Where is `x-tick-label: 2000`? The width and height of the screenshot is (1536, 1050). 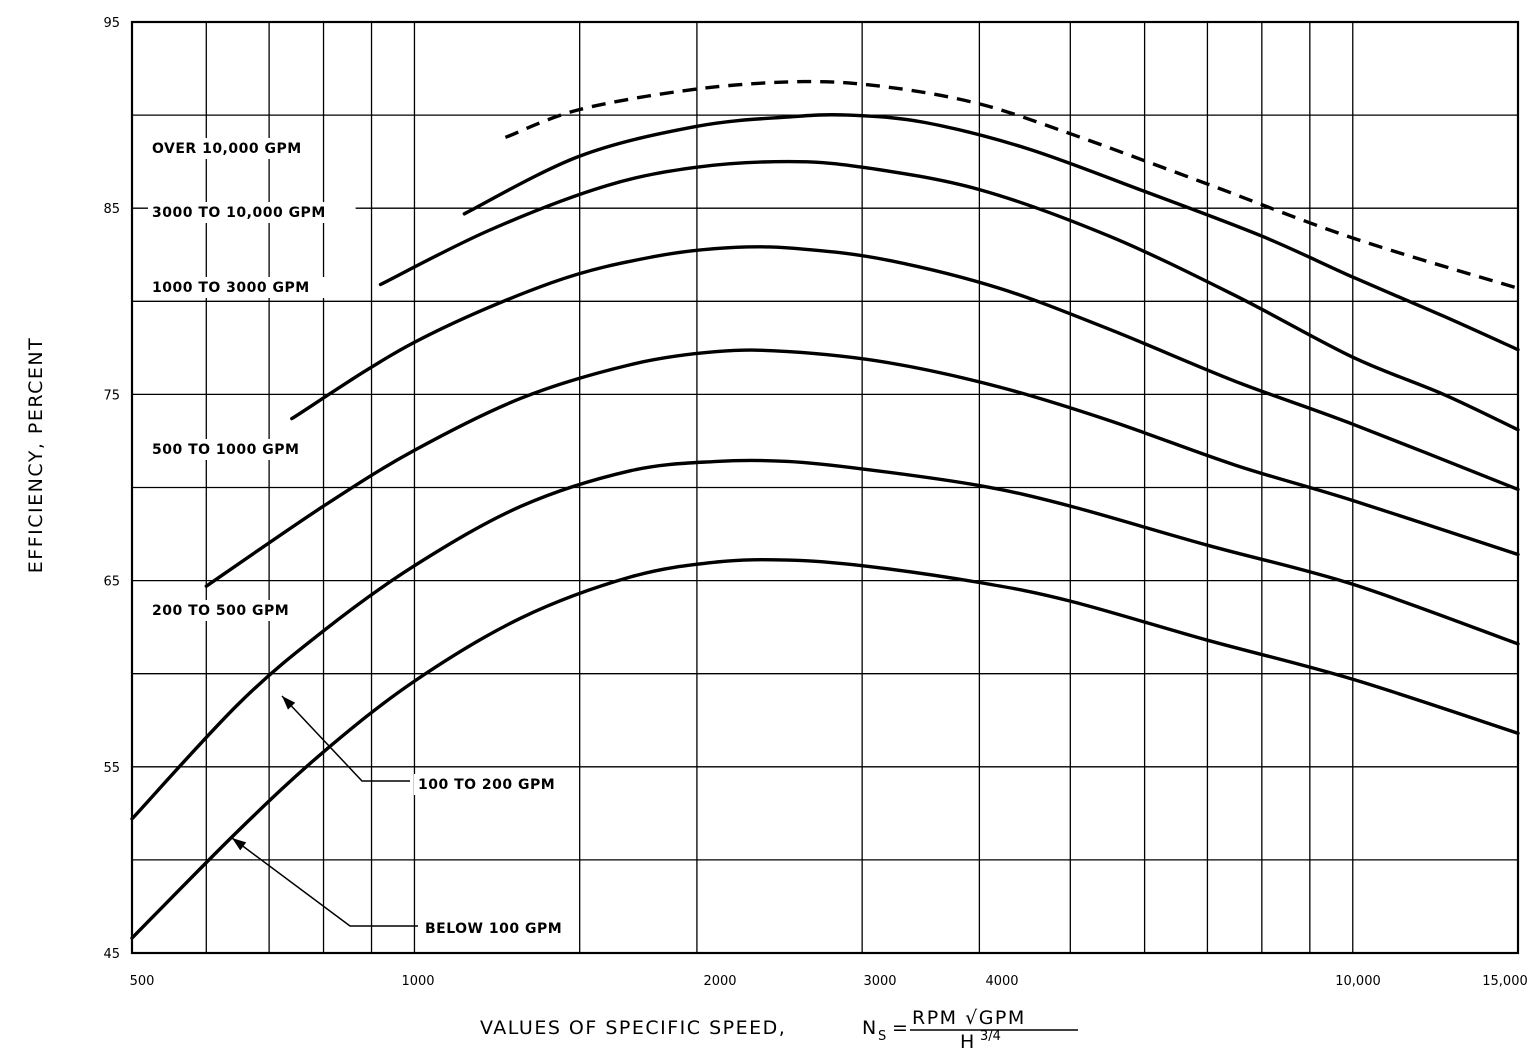 x-tick-label: 2000 is located at coordinates (719, 981).